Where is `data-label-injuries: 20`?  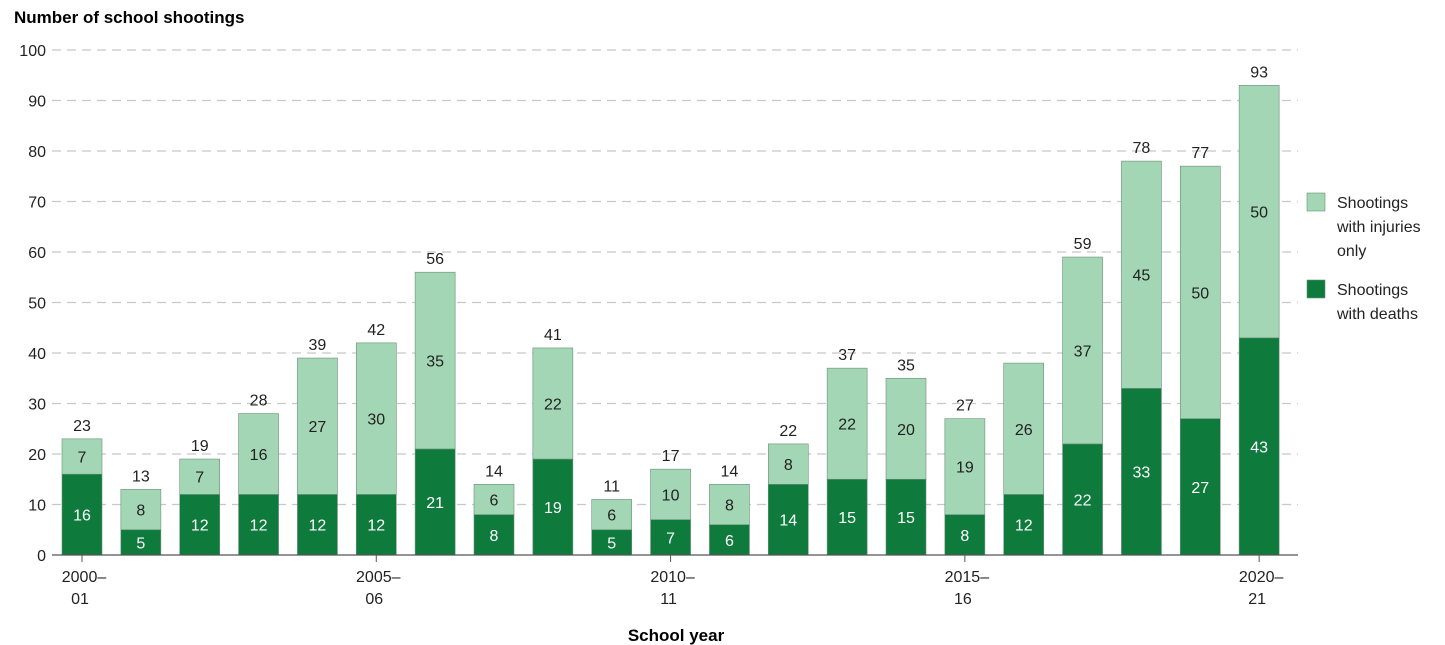
data-label-injuries: 20 is located at coordinates (906, 430).